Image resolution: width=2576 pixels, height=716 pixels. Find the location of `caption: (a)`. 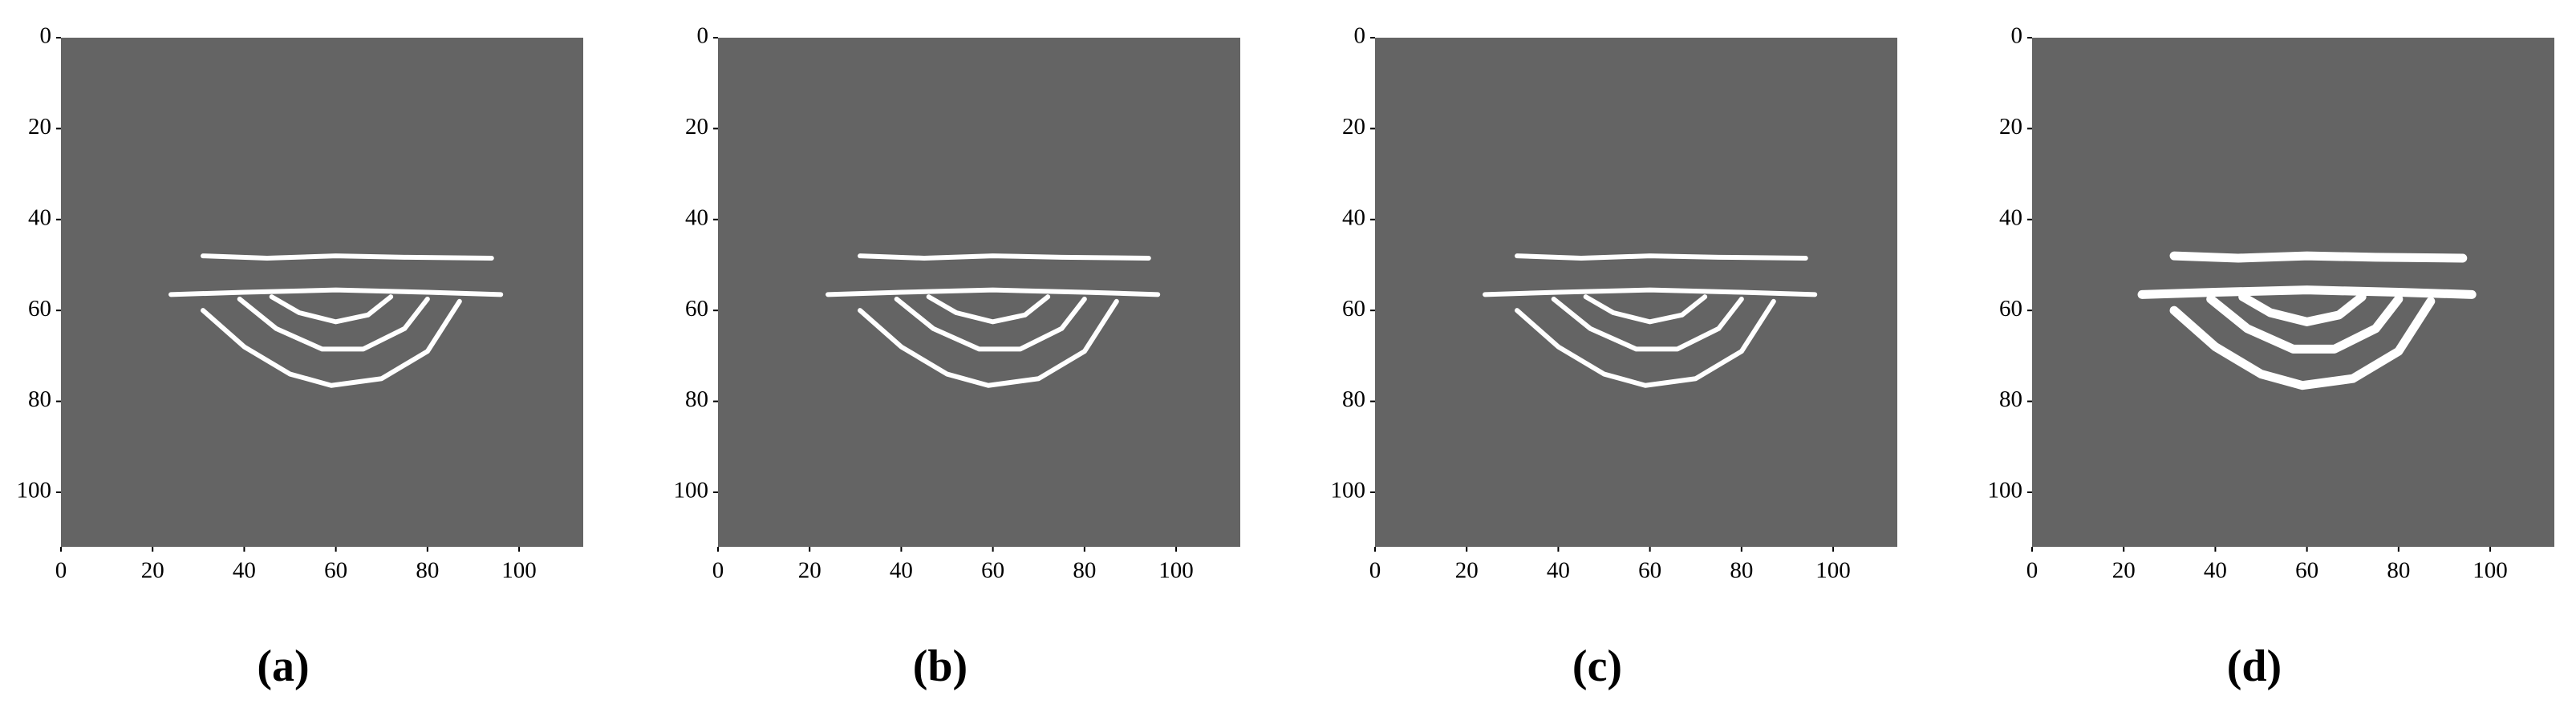

caption: (a) is located at coordinates (283, 666).